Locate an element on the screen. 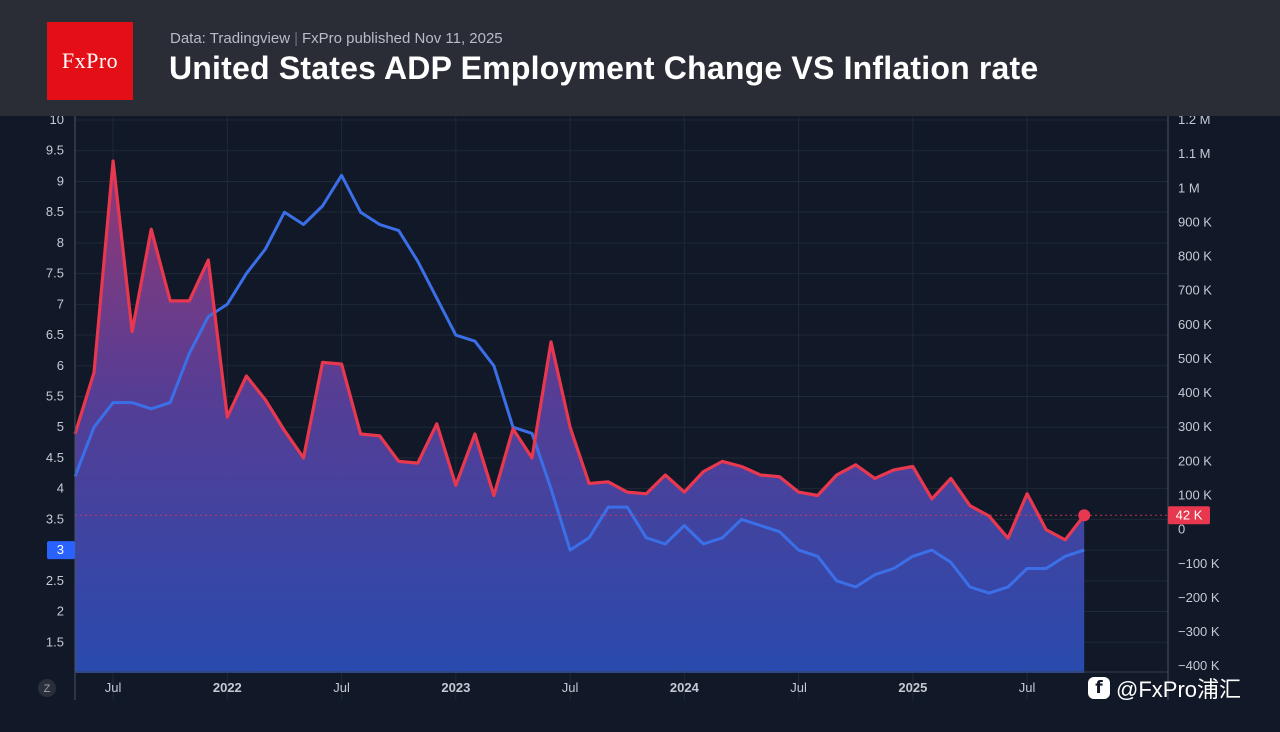 This screenshot has width=1280, height=732. last-value-badge is located at coordinates (1189, 515).